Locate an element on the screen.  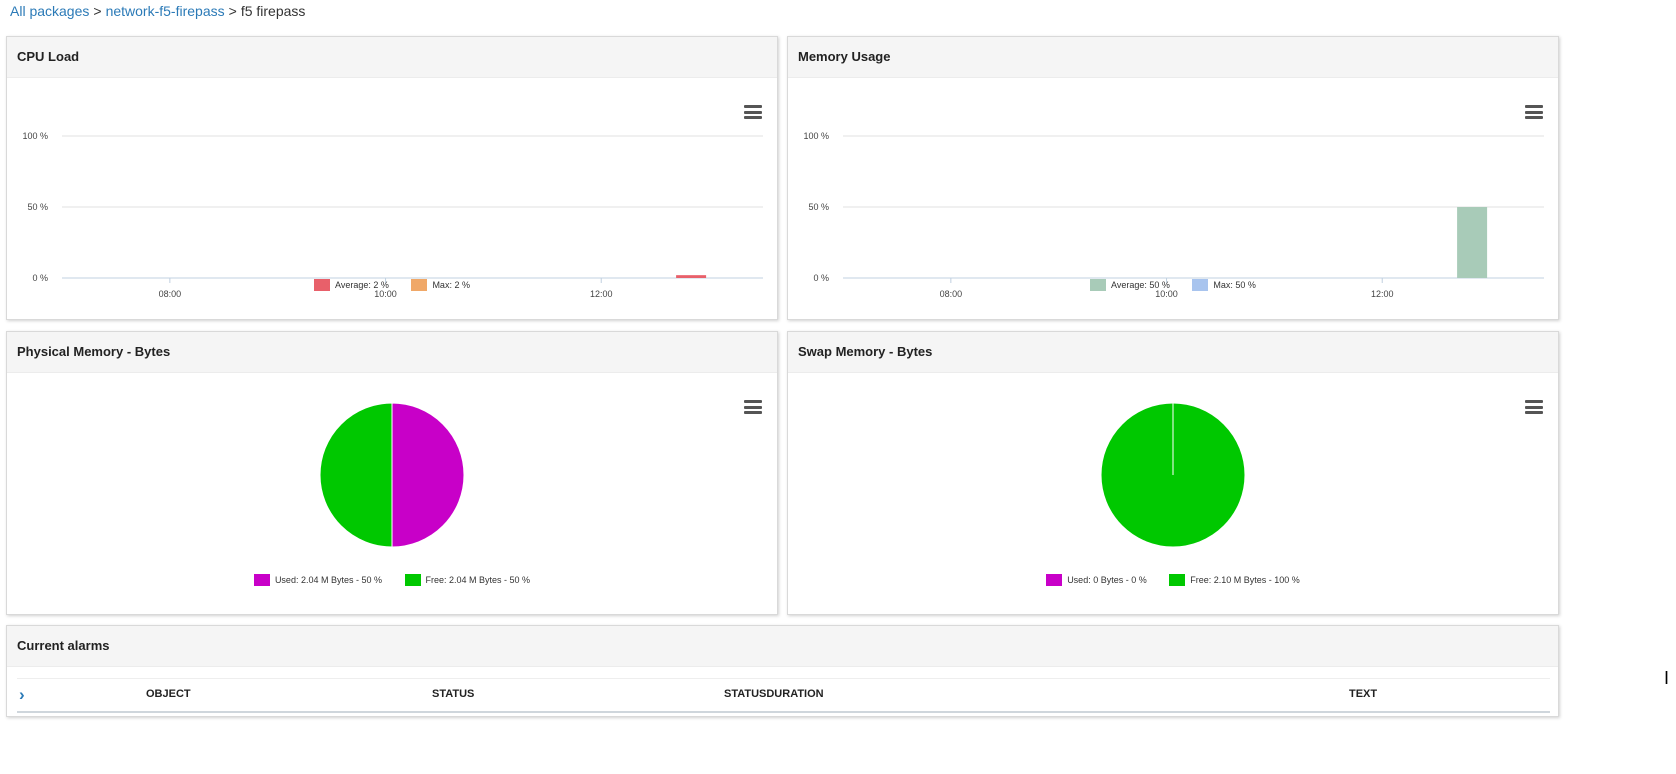
legend-label: Free: 2.04 M Bytes - 50 % is located at coordinates (478, 580).